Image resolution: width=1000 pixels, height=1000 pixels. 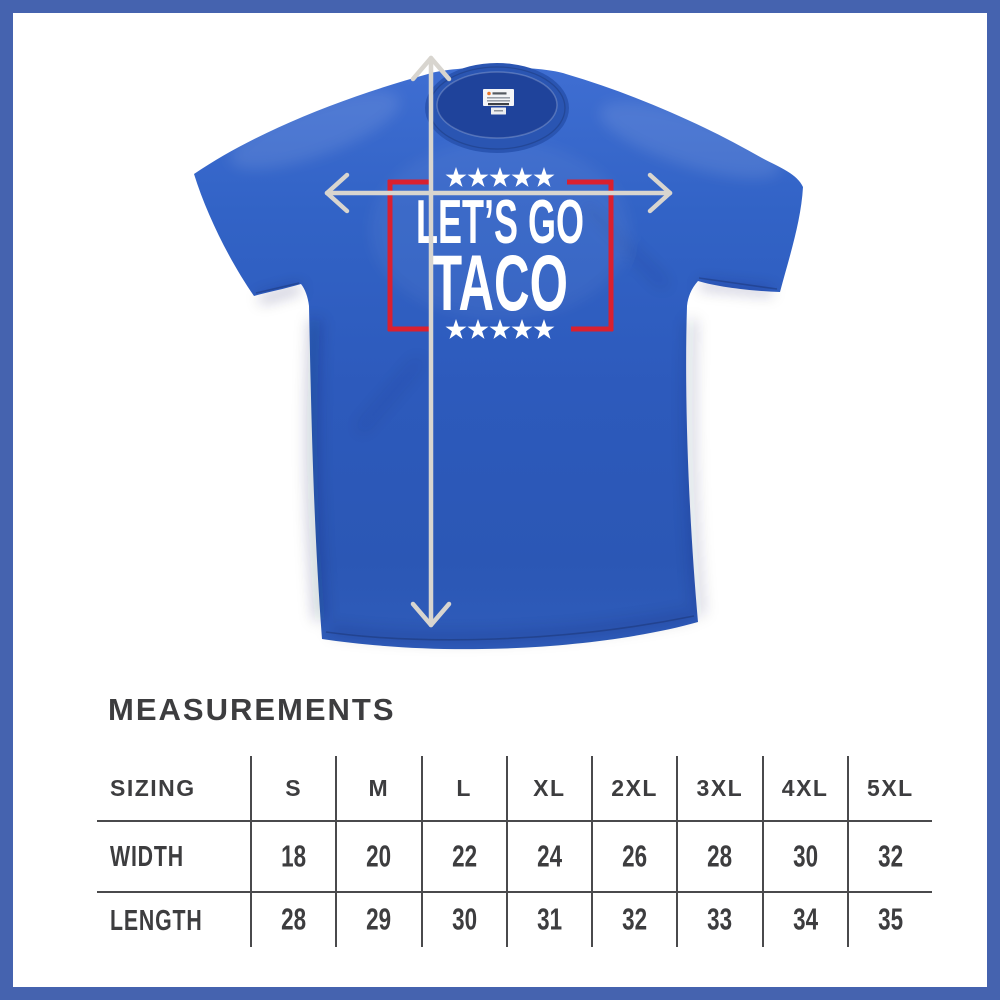 I want to click on size-value-cell: 18, so click(x=293, y=855).